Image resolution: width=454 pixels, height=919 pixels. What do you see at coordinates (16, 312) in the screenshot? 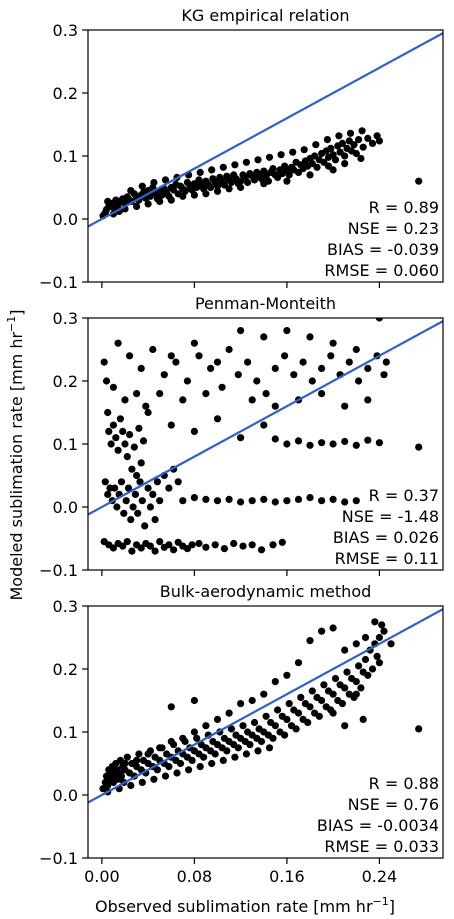
I see `y-axis-label-end: ]` at bounding box center [16, 312].